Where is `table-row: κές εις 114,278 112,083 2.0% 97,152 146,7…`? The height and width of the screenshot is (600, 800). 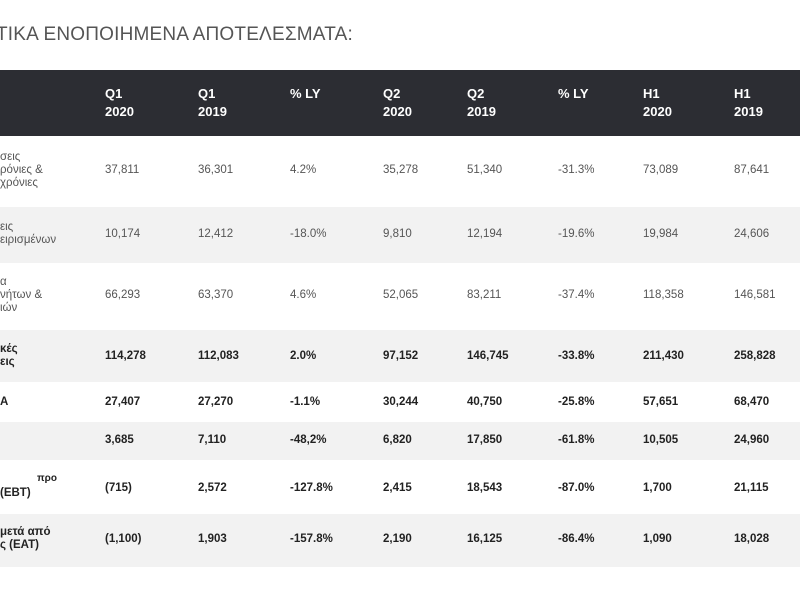
table-row: κές εις 114,278 112,083 2.0% 97,152 146,7… is located at coordinates (400, 356).